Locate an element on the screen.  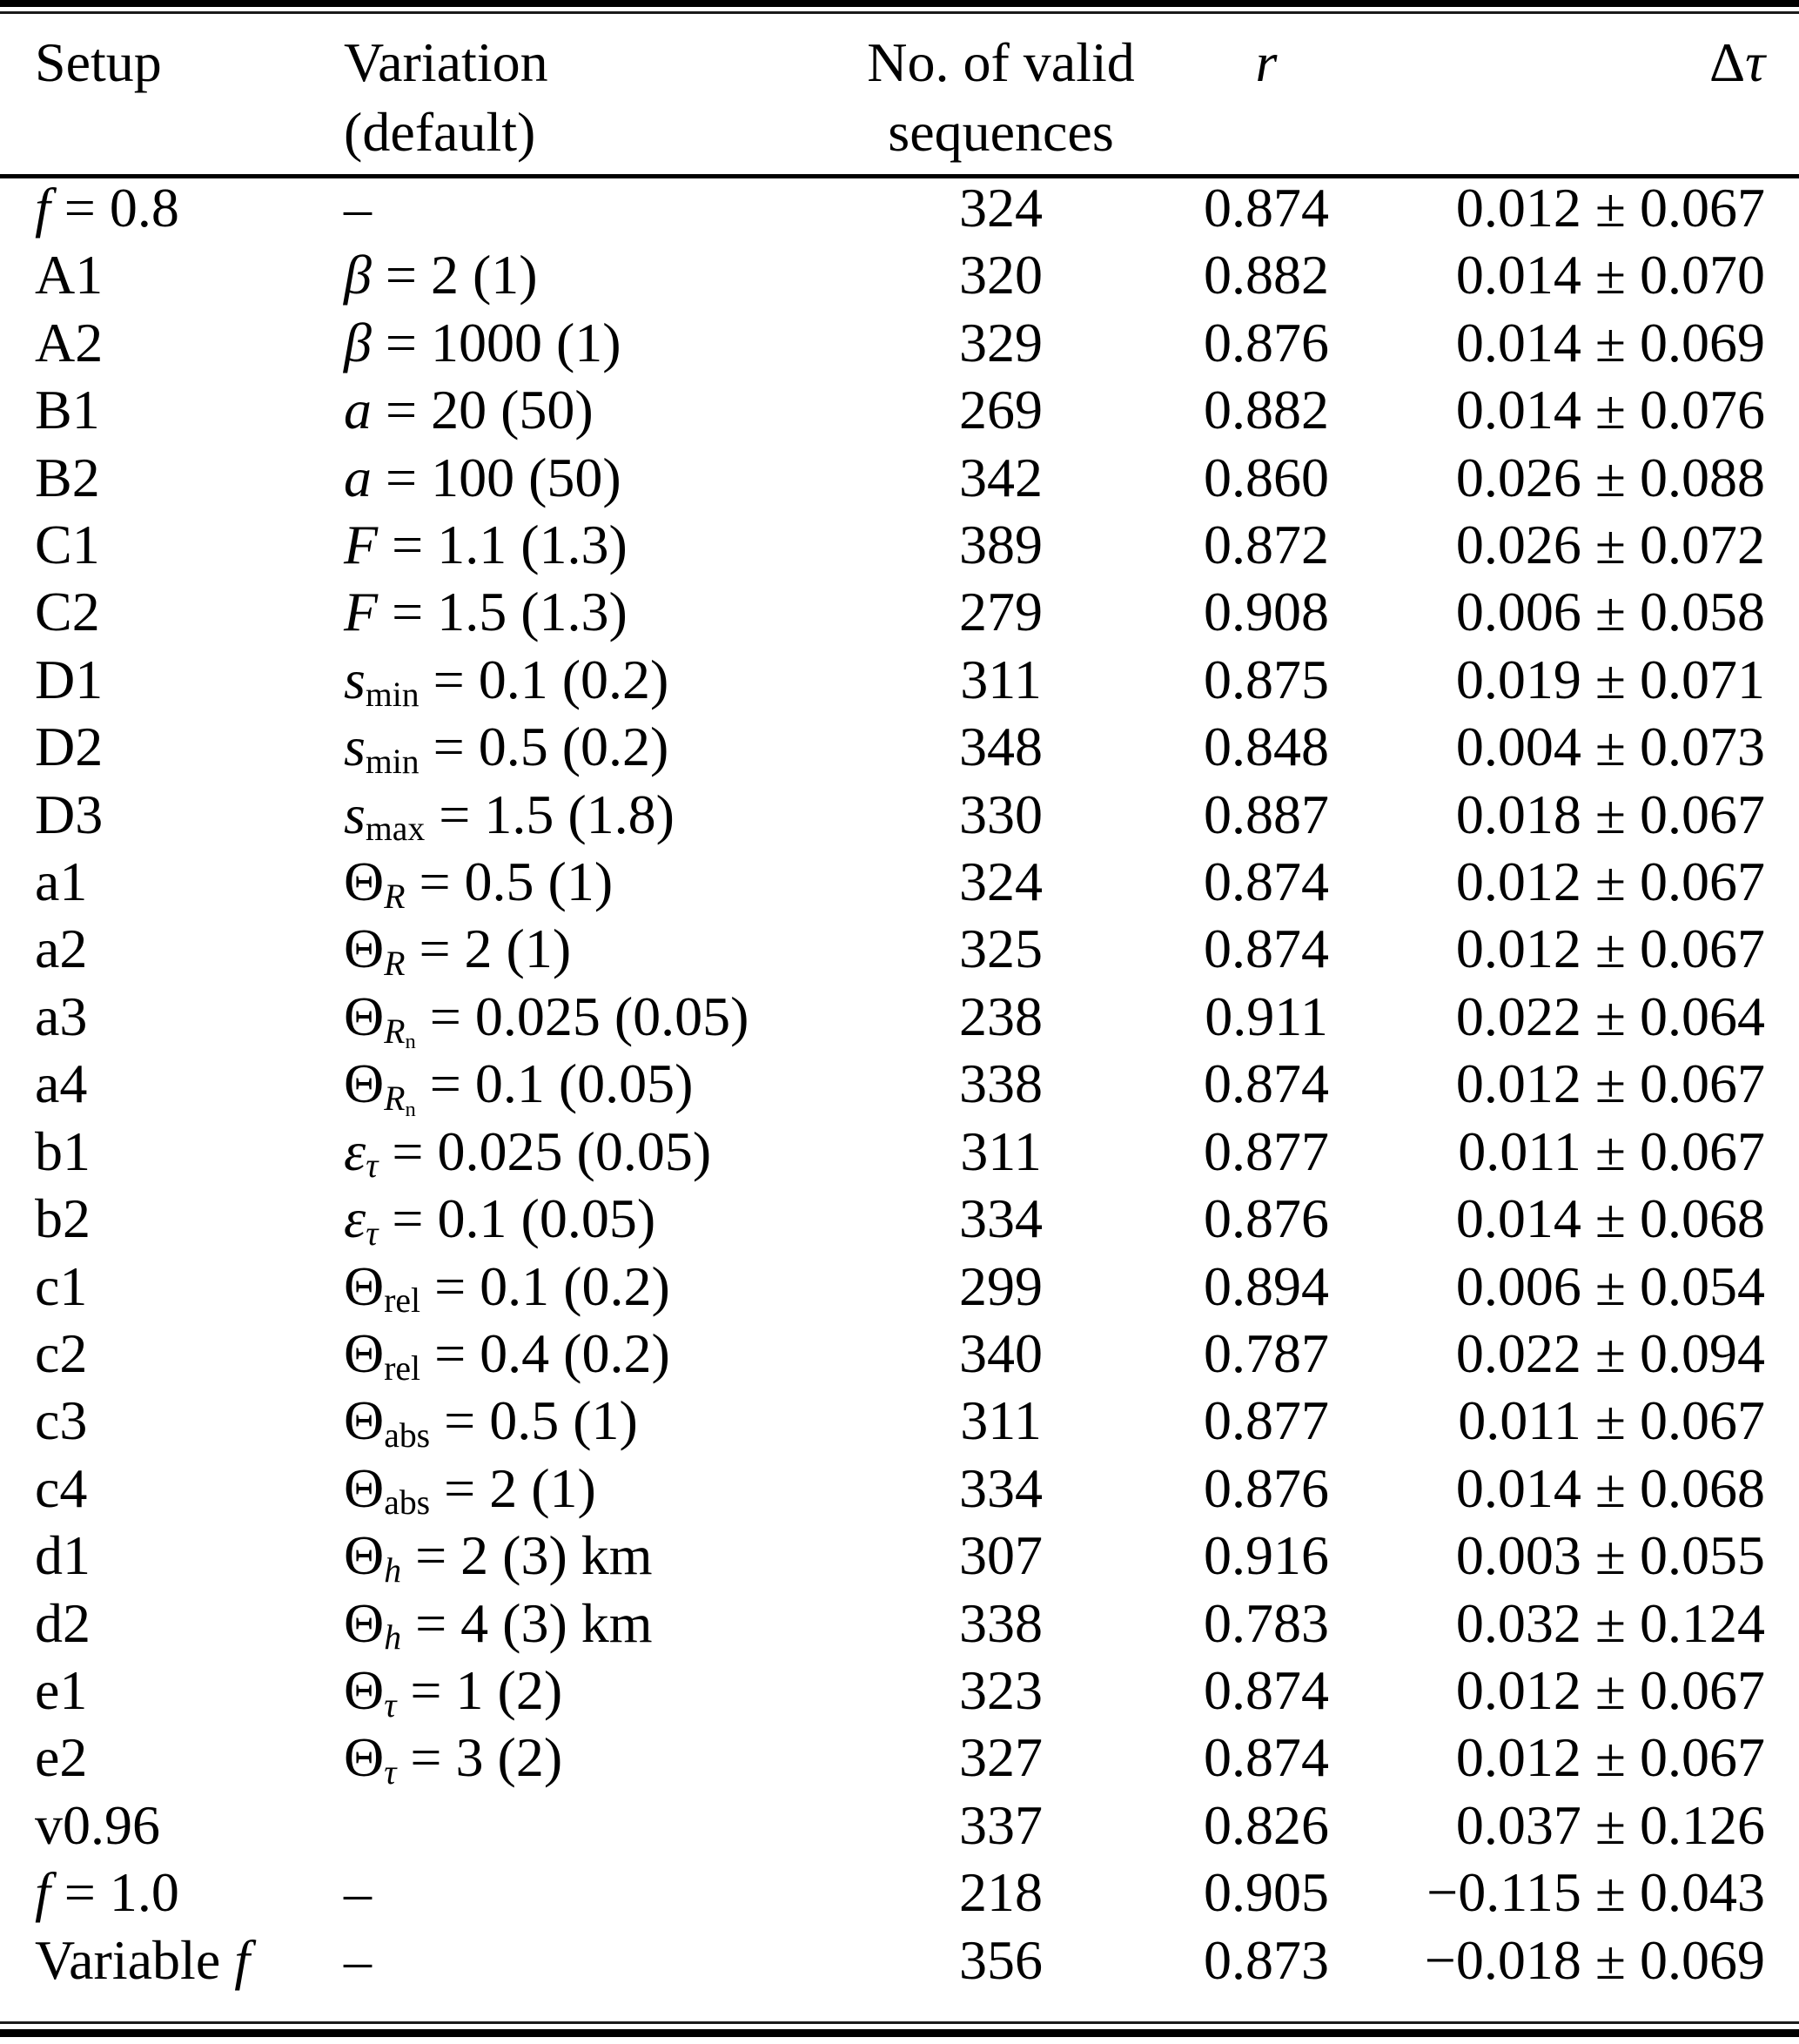
table-row: A2 β = 1000 (1) 329 0.876 0.014 ± 0.069 is located at coordinates (899, 342).